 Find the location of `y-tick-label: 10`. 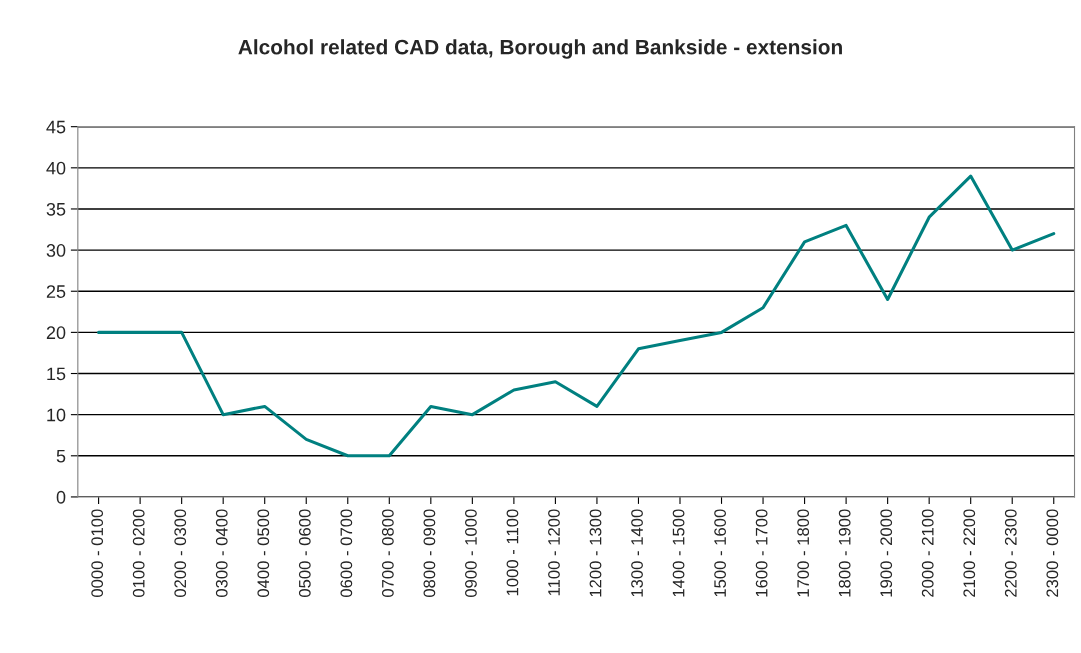

y-tick-label: 10 is located at coordinates (56, 415).